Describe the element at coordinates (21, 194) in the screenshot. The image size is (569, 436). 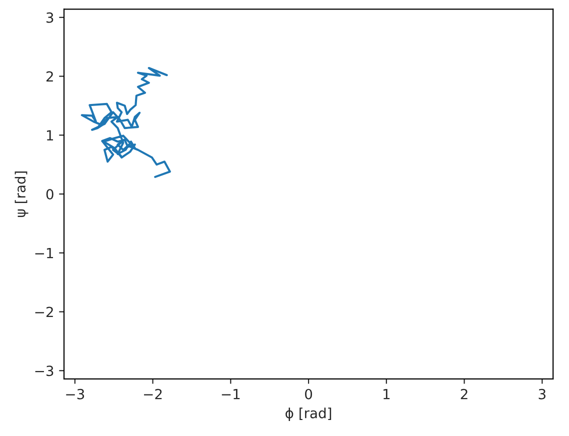
I see `y-axis-title: ψ [rad]` at that location.